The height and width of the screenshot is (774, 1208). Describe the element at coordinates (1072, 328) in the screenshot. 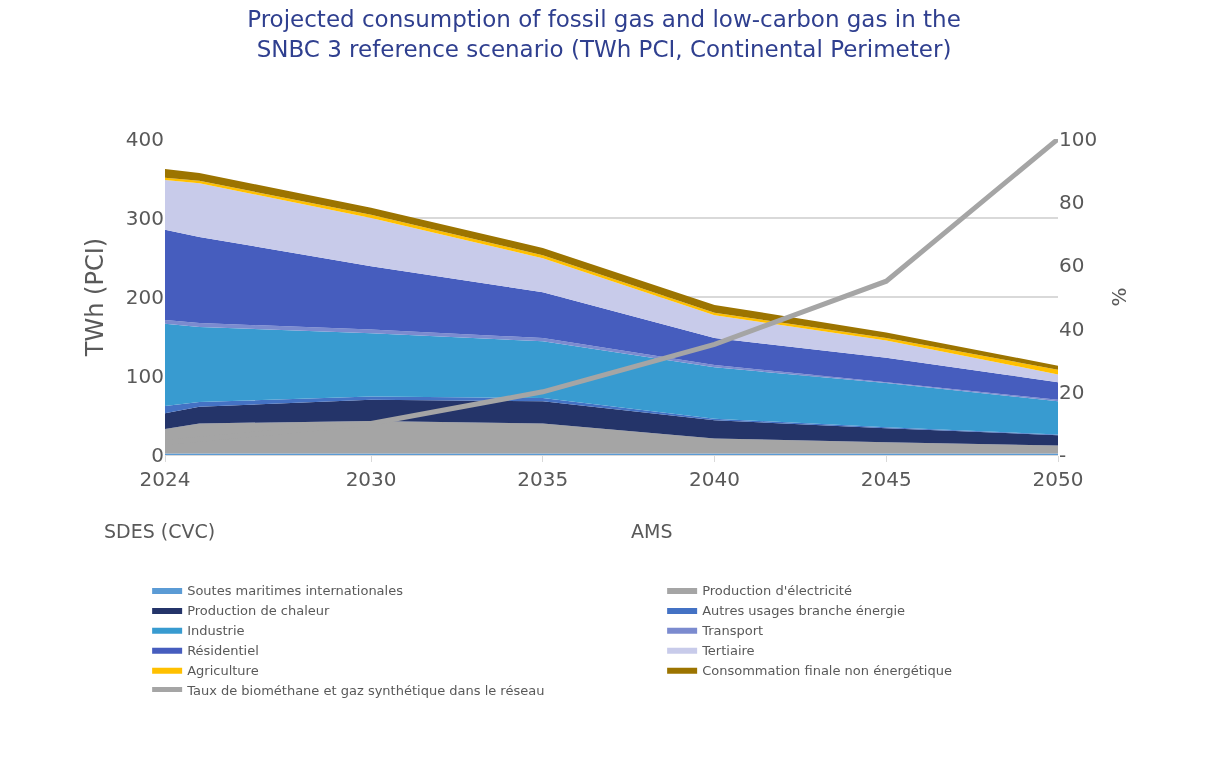

I see `y2-tick-label: 40` at that location.